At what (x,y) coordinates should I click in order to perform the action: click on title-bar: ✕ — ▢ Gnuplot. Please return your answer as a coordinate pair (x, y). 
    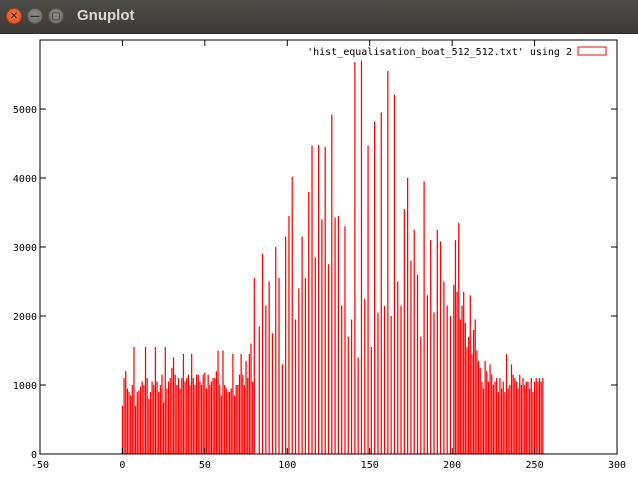
    Looking at the image, I should click on (319, 17).